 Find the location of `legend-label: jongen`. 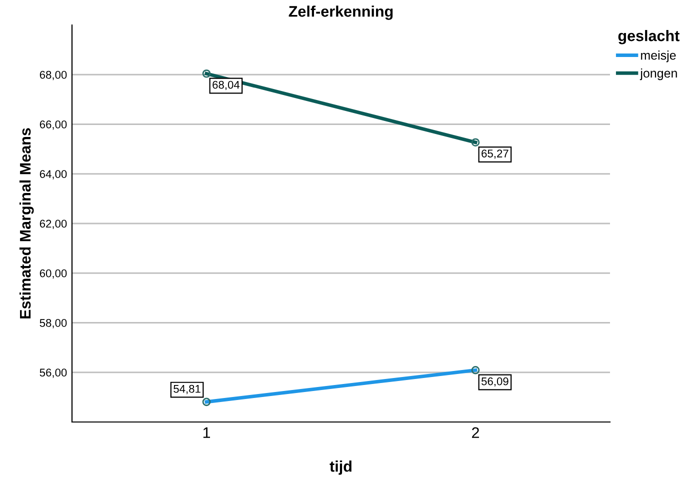

legend-label: jongen is located at coordinates (658, 74).